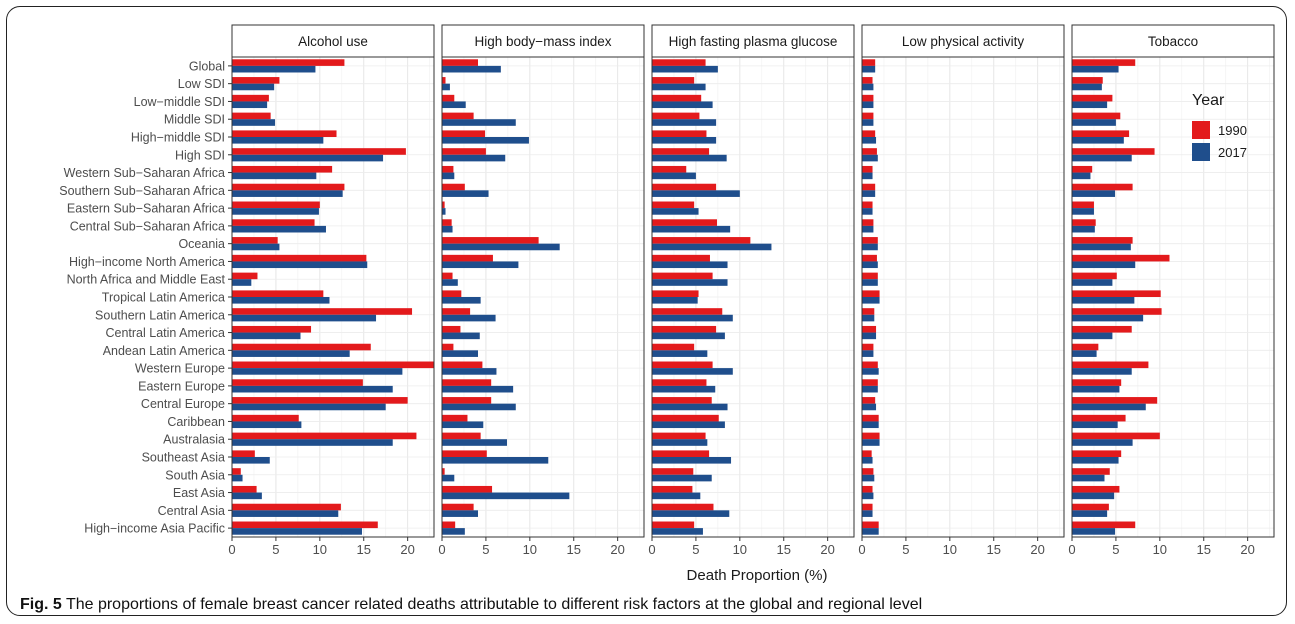 The width and height of the screenshot is (1295, 624). I want to click on bar-alcohol-use-oceania-1990, so click(255, 240).